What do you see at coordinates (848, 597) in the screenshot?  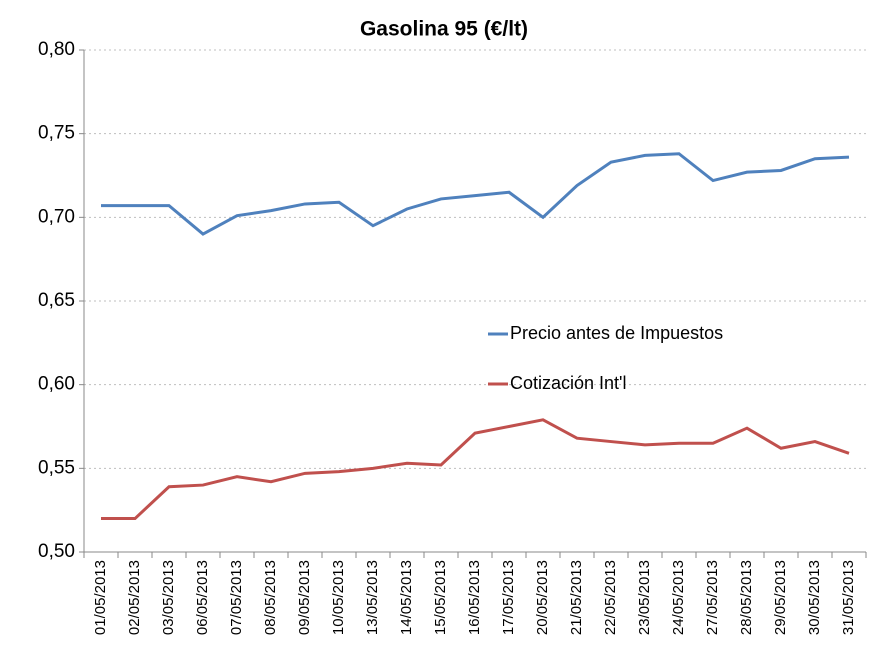 I see `x-tick-label: 31/05/2013` at bounding box center [848, 597].